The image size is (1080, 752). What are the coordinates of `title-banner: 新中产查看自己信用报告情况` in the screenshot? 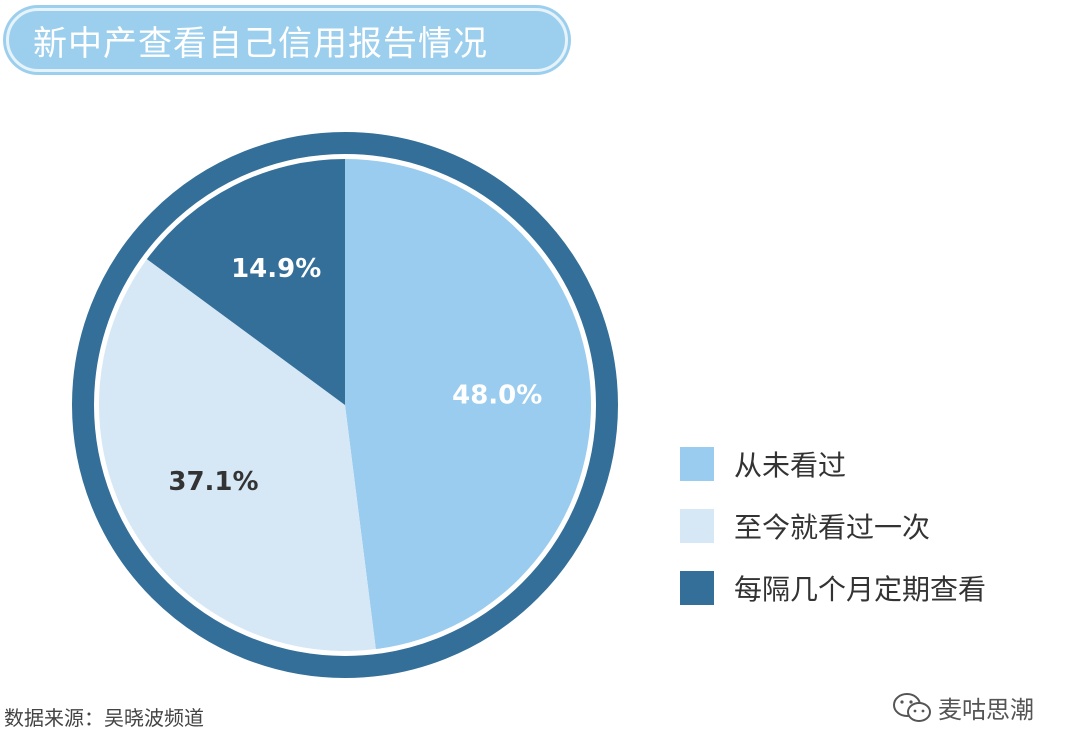 It's located at (287, 40).